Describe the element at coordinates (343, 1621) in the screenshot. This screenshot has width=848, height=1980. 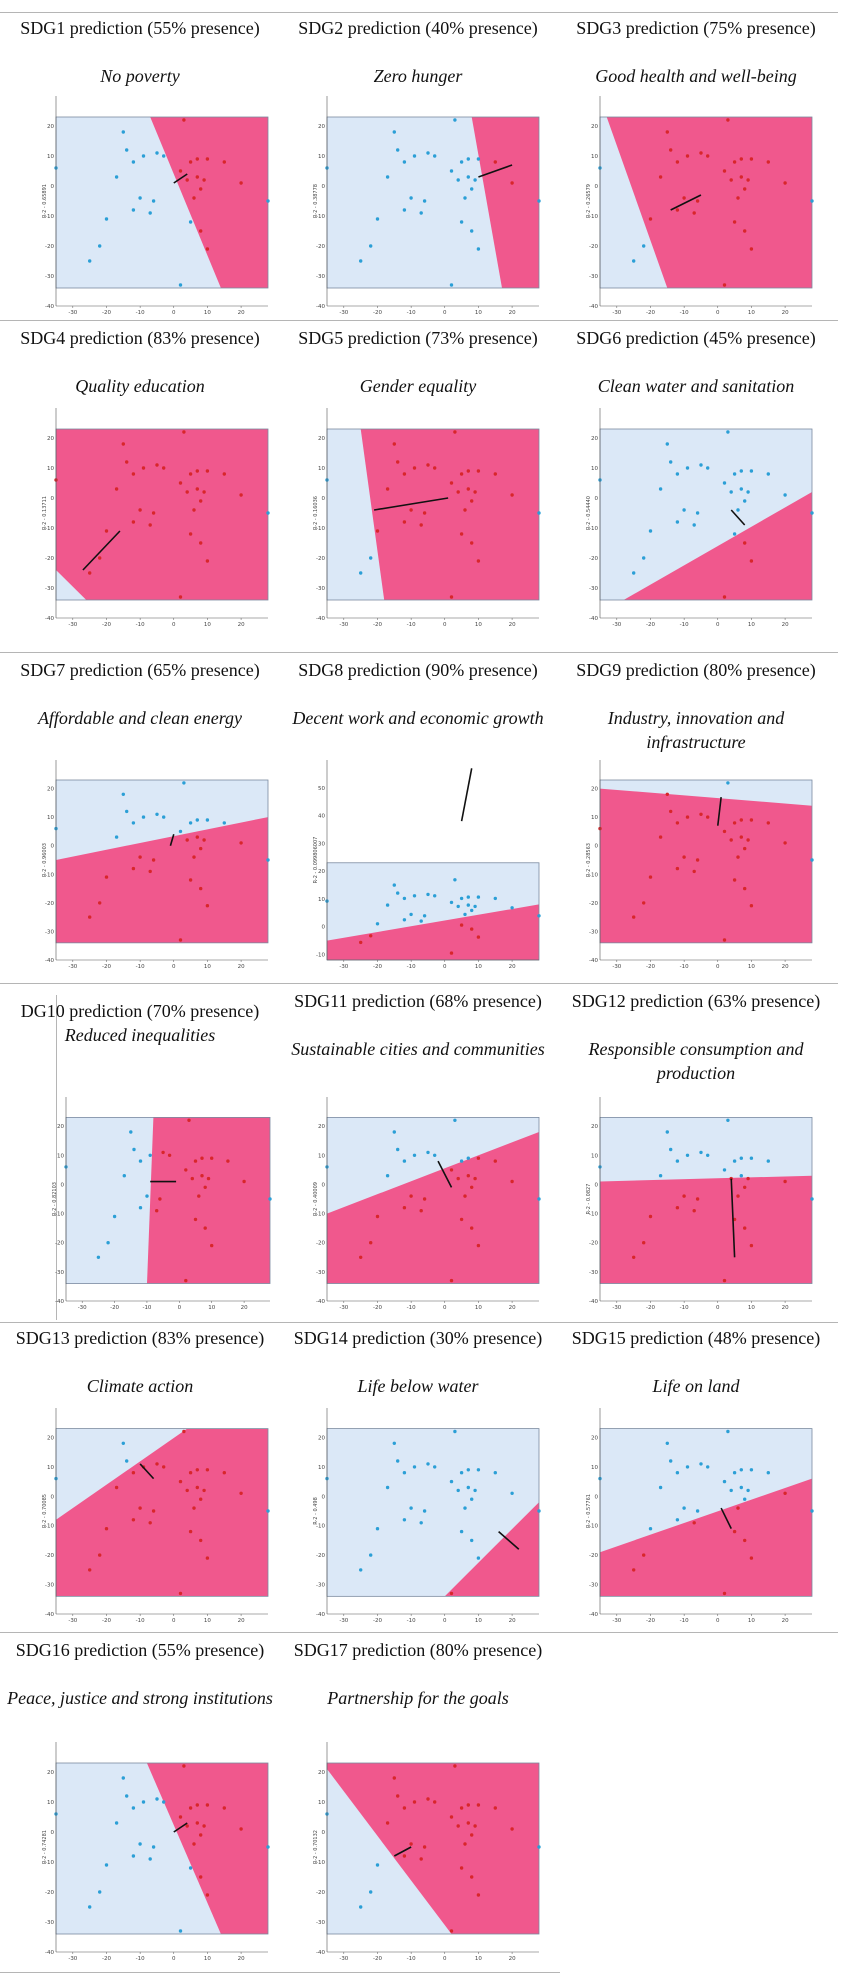
I see `x-tick-label: -30` at that location.